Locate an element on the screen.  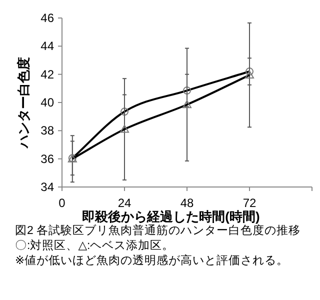
x-tick-label: 24 is located at coordinates (125, 203).